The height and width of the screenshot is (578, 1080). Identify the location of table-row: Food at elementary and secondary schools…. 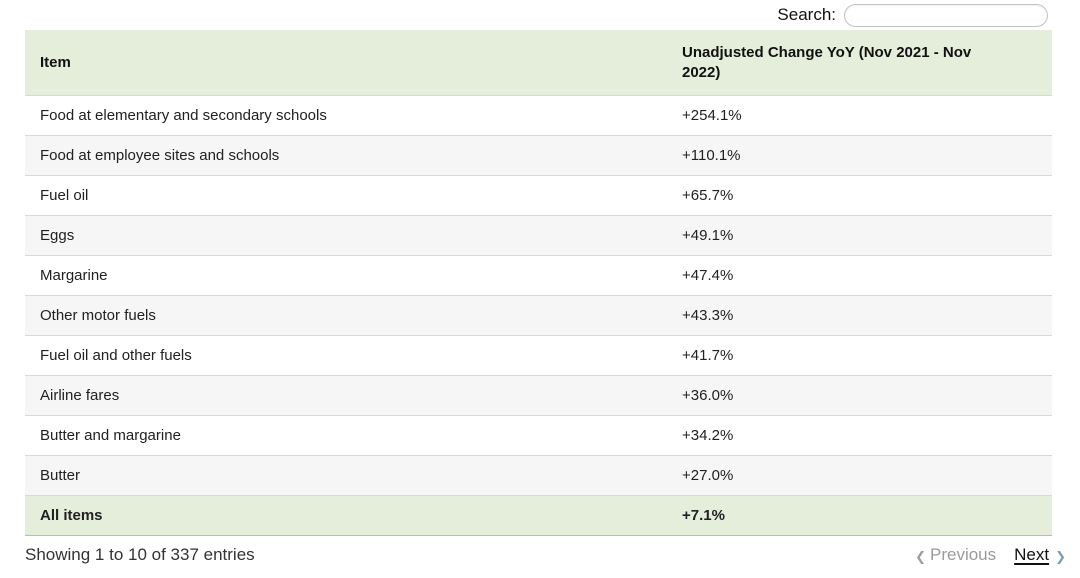
(538, 115).